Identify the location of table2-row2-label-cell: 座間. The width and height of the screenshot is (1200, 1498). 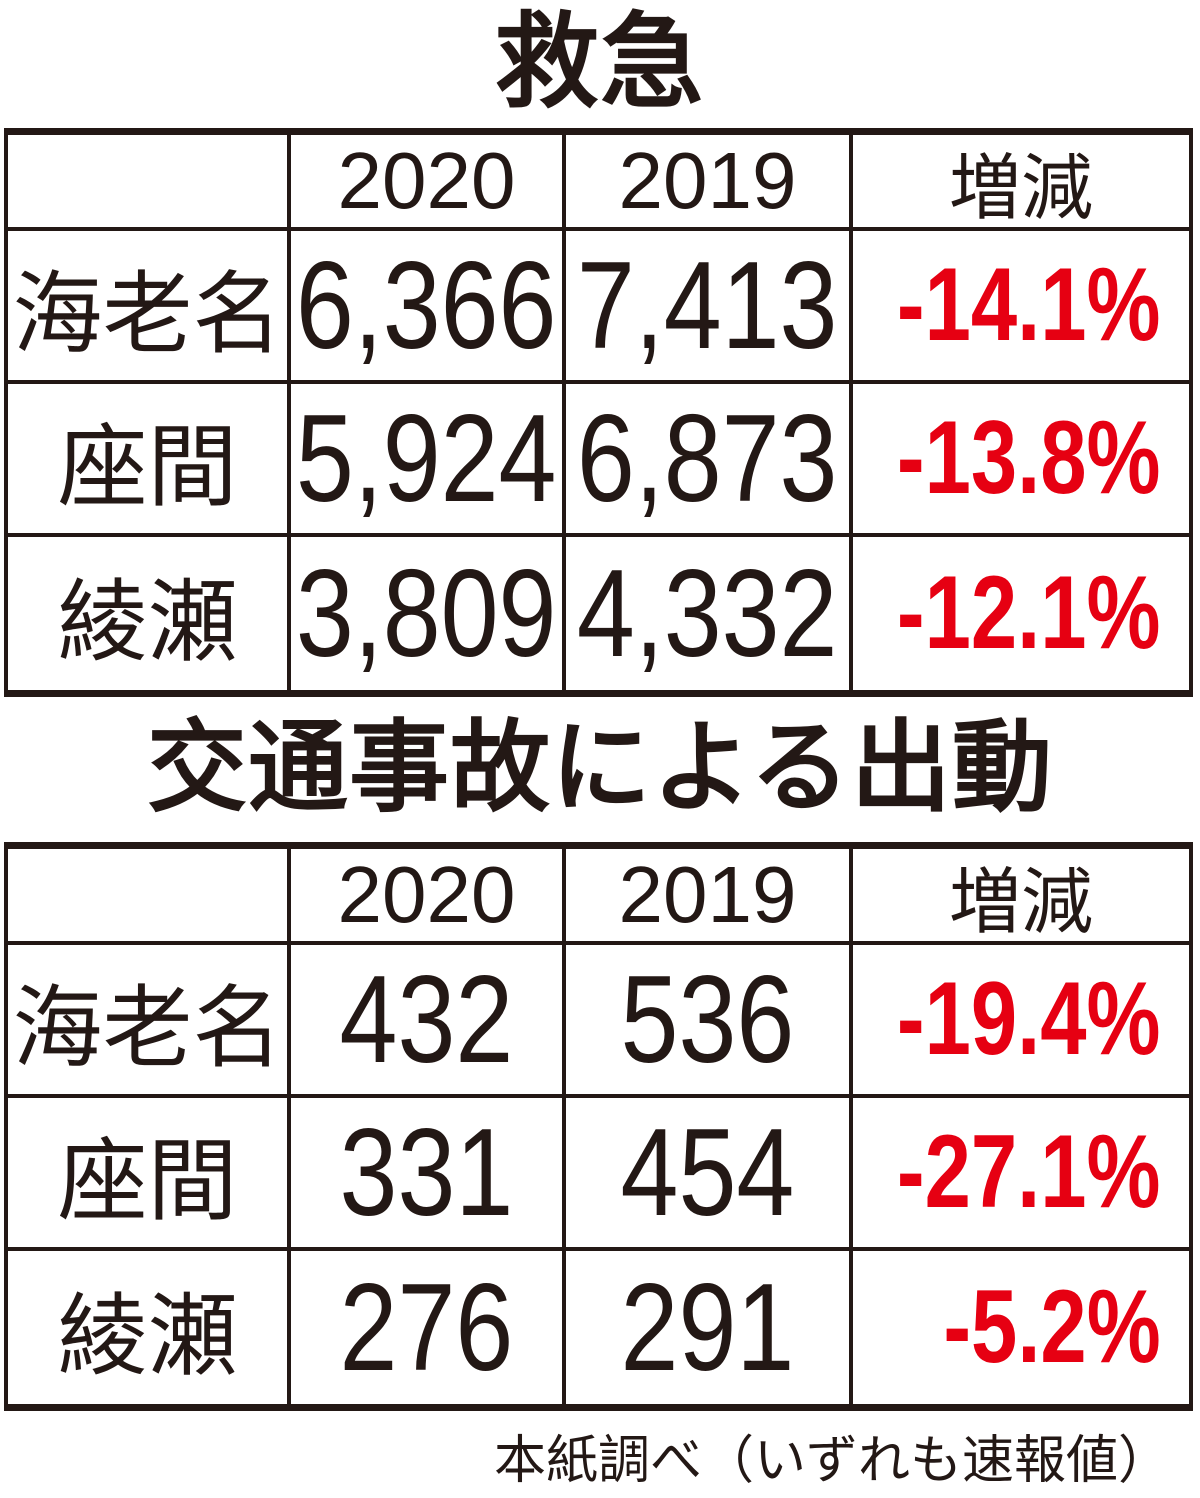
(149, 1174).